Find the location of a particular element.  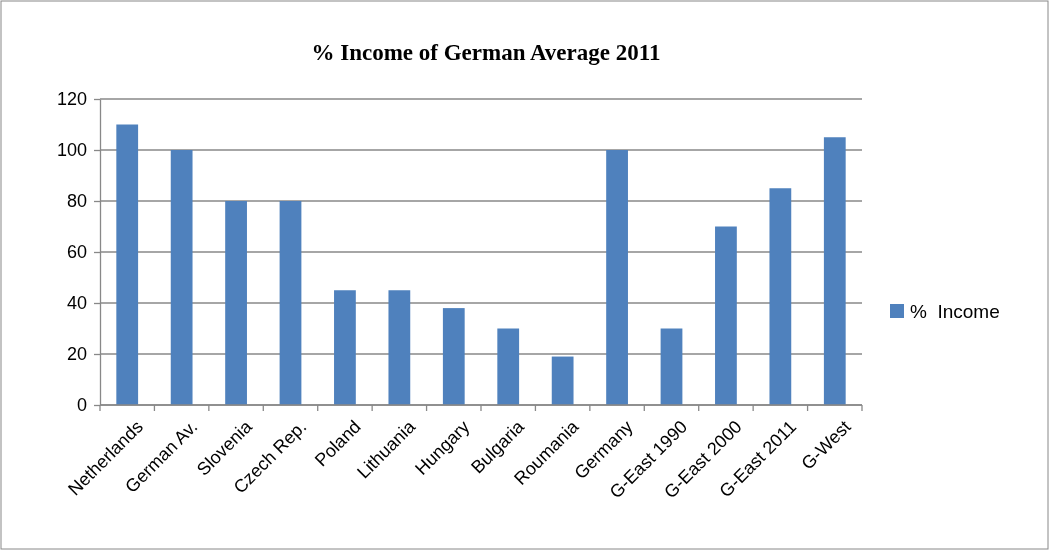

y-tick-label: 100 is located at coordinates (71, 150).